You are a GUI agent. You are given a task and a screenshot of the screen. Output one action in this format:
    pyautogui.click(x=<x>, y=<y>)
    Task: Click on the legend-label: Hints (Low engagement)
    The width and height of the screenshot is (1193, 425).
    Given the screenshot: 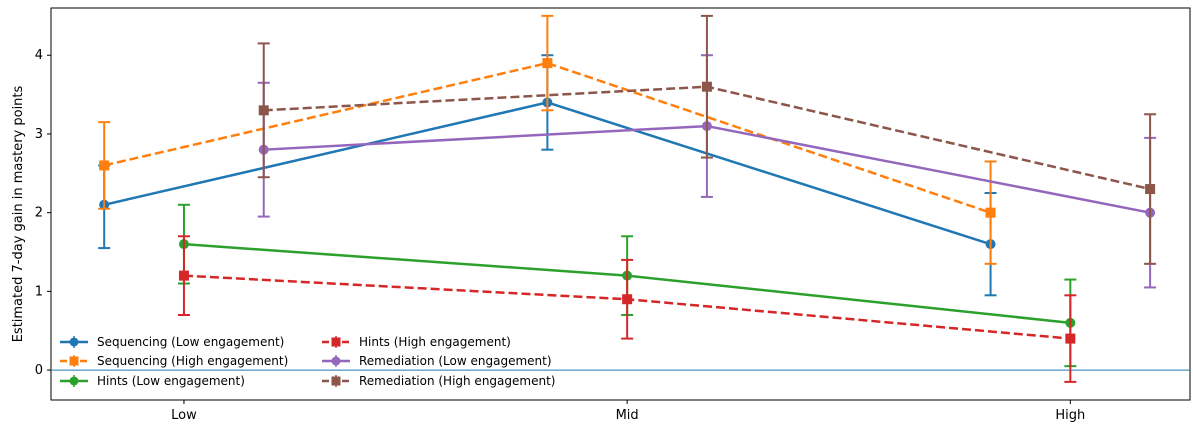 What is the action you would take?
    pyautogui.click(x=171, y=381)
    